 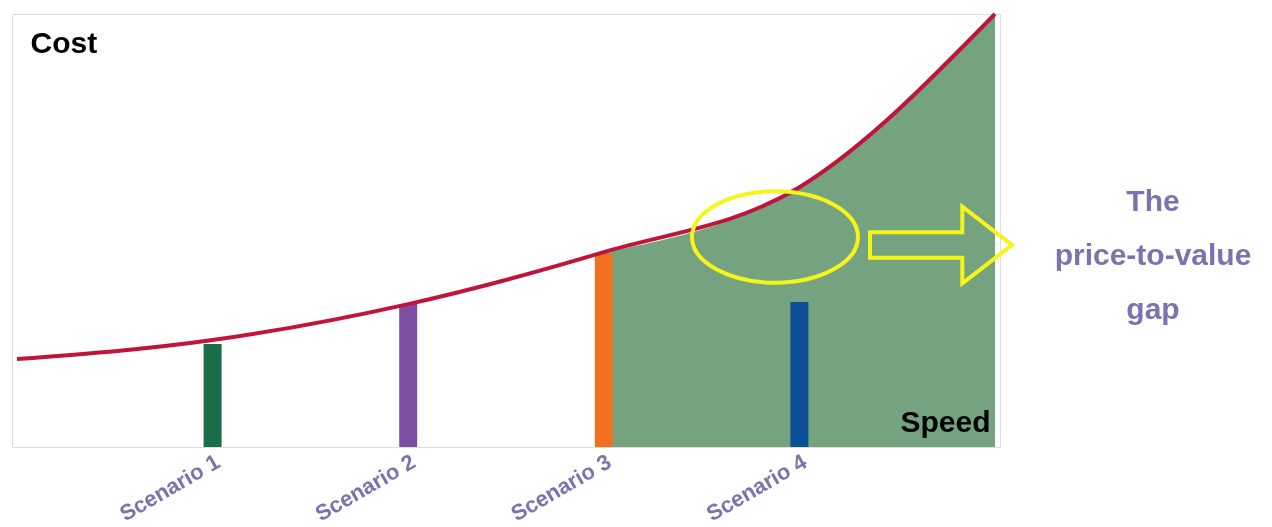 I want to click on text: The price-to-value gap, so click(x=1153, y=254).